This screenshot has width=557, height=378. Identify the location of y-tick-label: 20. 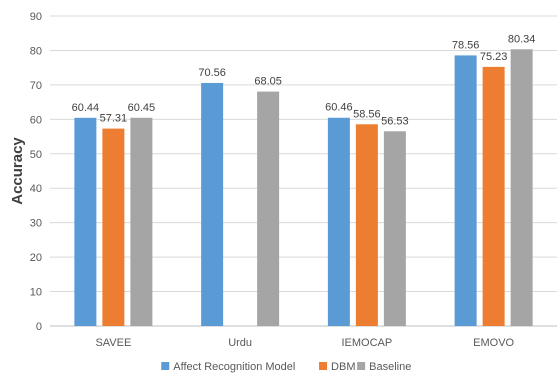
(36, 258).